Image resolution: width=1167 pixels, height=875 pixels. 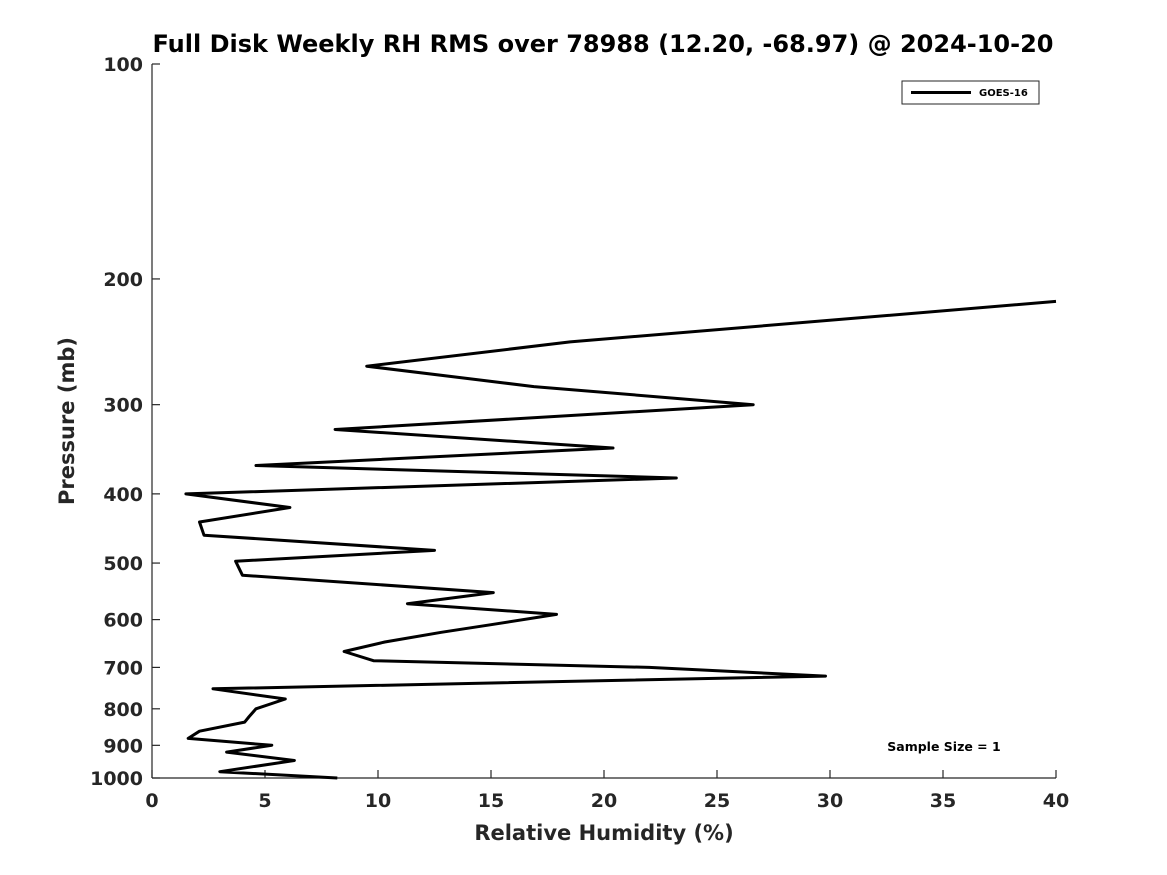 I want to click on legend: GOES-16, so click(x=970, y=92).